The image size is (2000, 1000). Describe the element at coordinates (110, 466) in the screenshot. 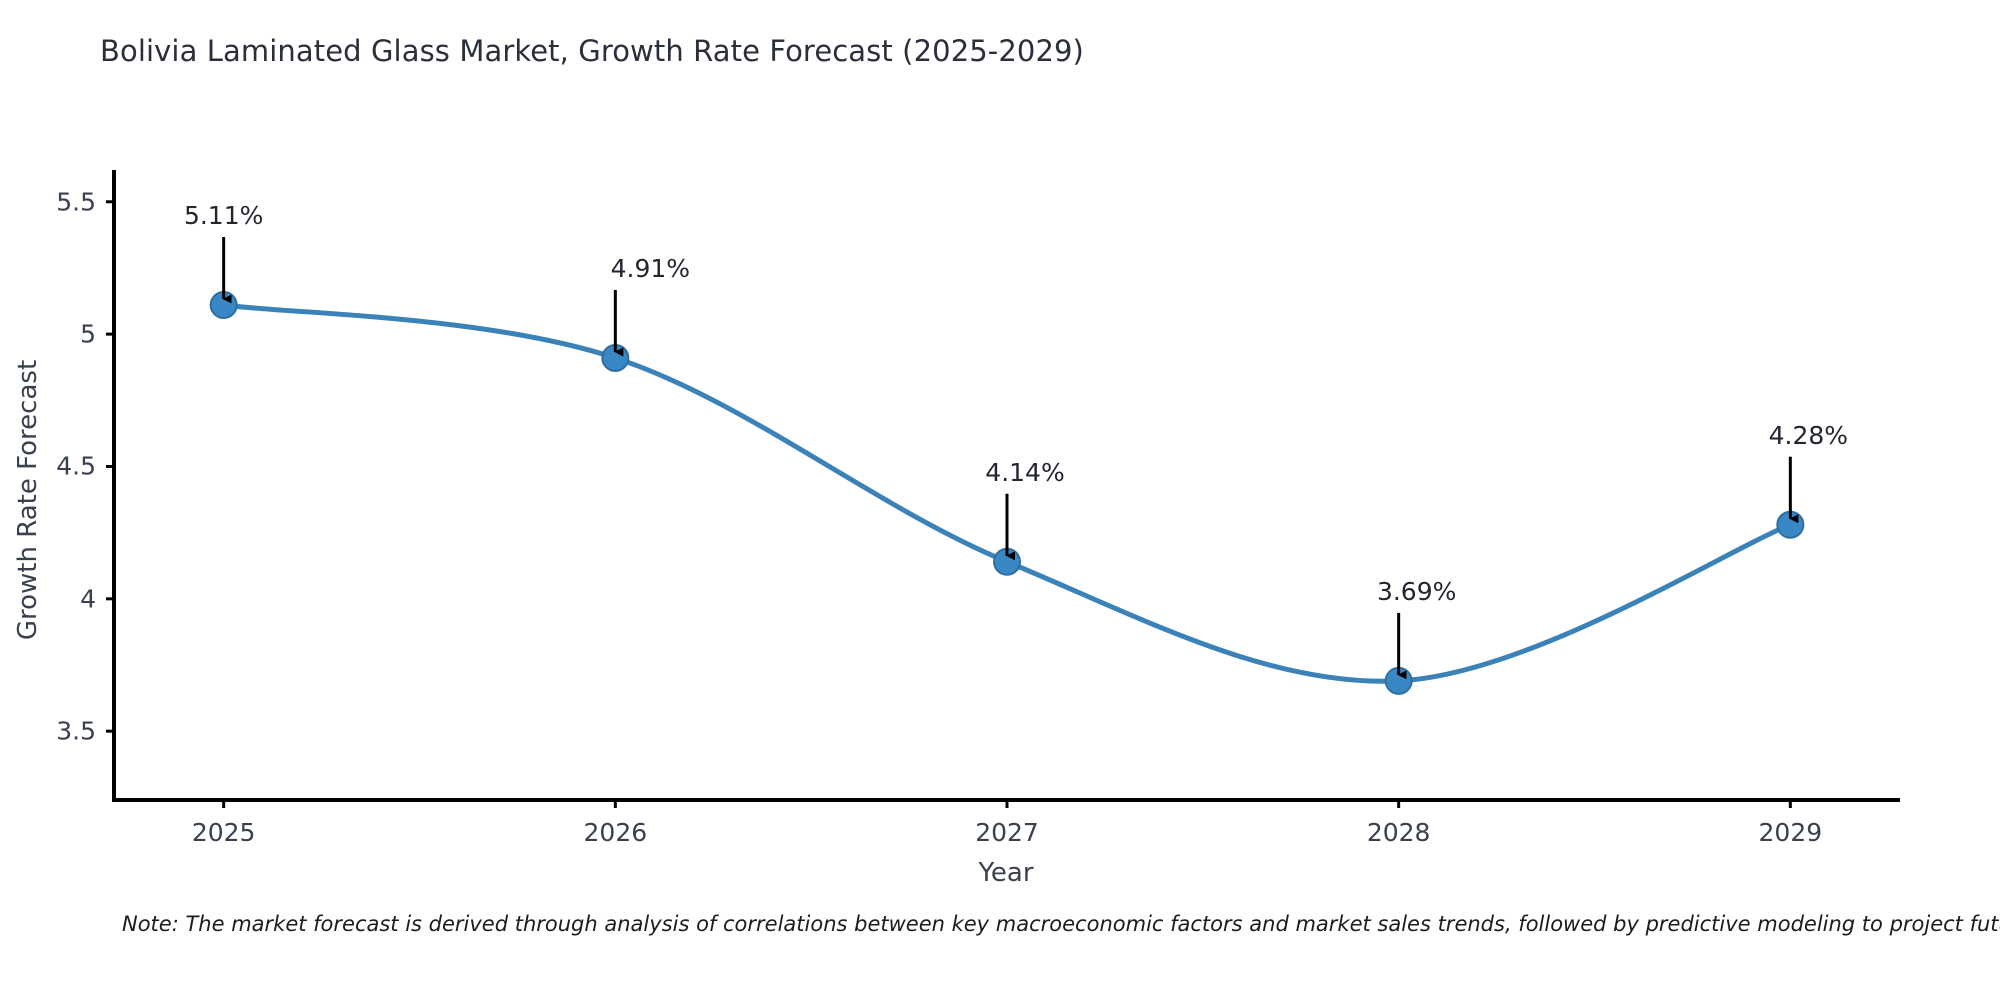

I see `y-axis-ticks` at that location.